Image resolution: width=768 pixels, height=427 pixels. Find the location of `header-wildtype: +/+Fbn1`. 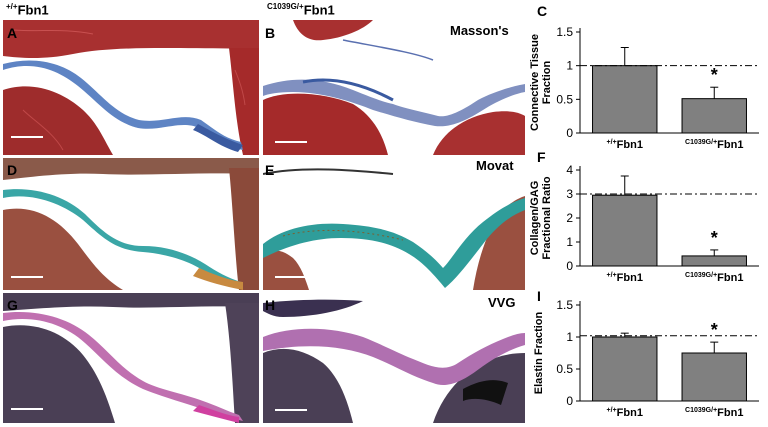

header-wildtype: +/+Fbn1 is located at coordinates (27, 9).